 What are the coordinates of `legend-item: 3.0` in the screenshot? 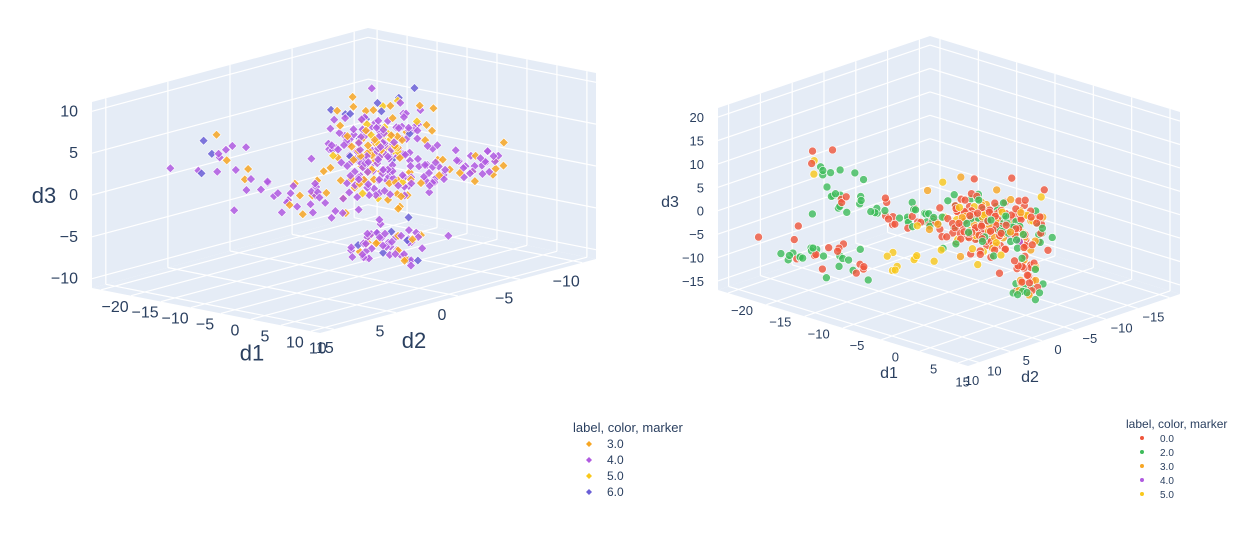 It's located at (1157, 467).